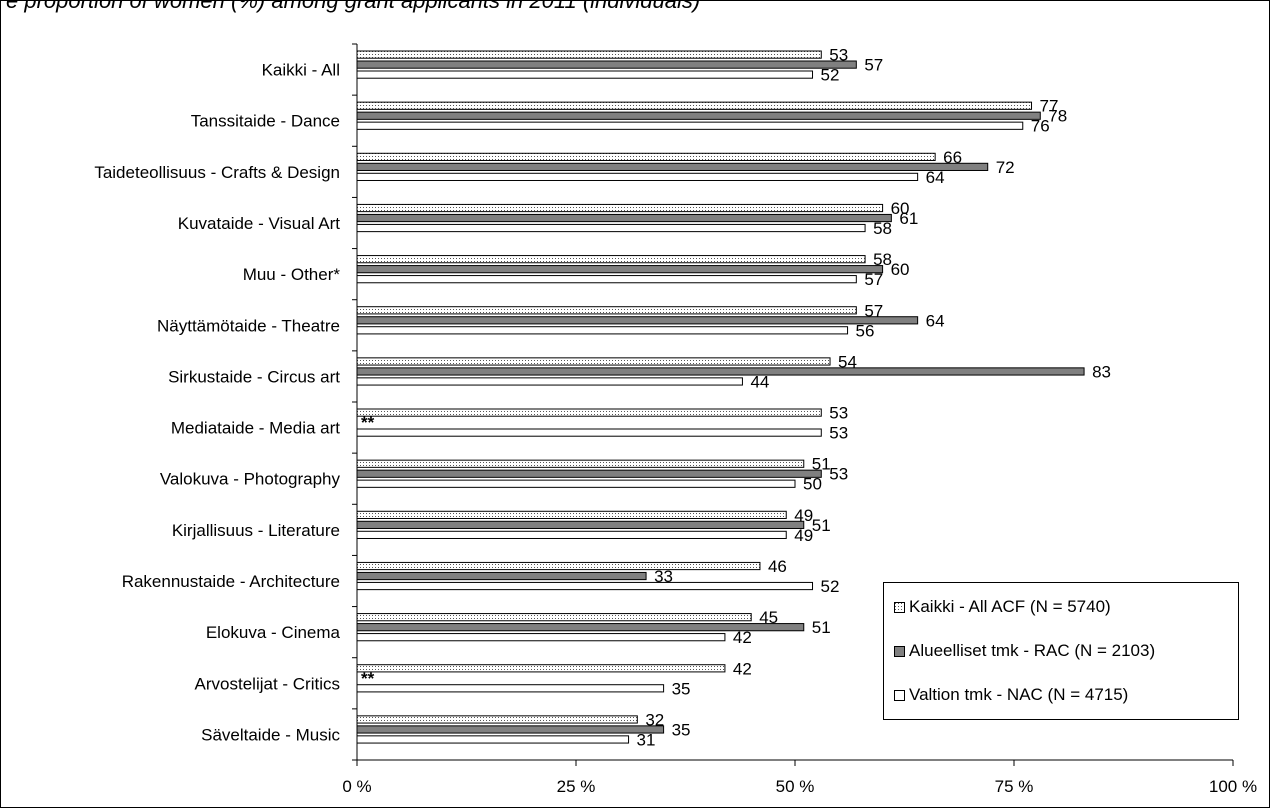 This screenshot has height=810, width=1272. I want to click on category-label: Kaikki - All, so click(301, 70).